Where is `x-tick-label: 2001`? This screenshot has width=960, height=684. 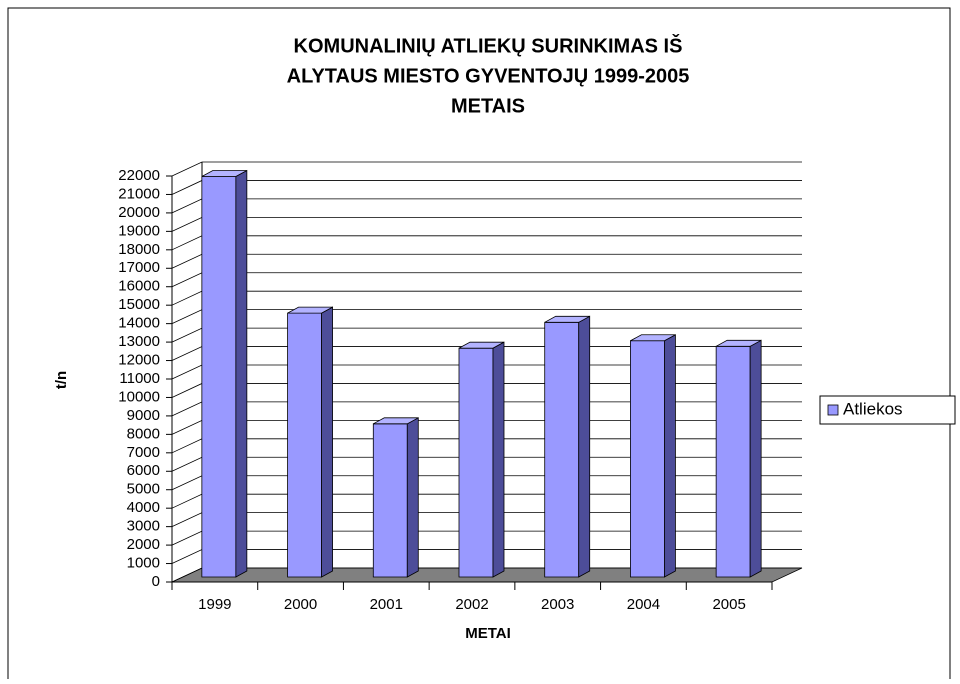 x-tick-label: 2001 is located at coordinates (386, 604).